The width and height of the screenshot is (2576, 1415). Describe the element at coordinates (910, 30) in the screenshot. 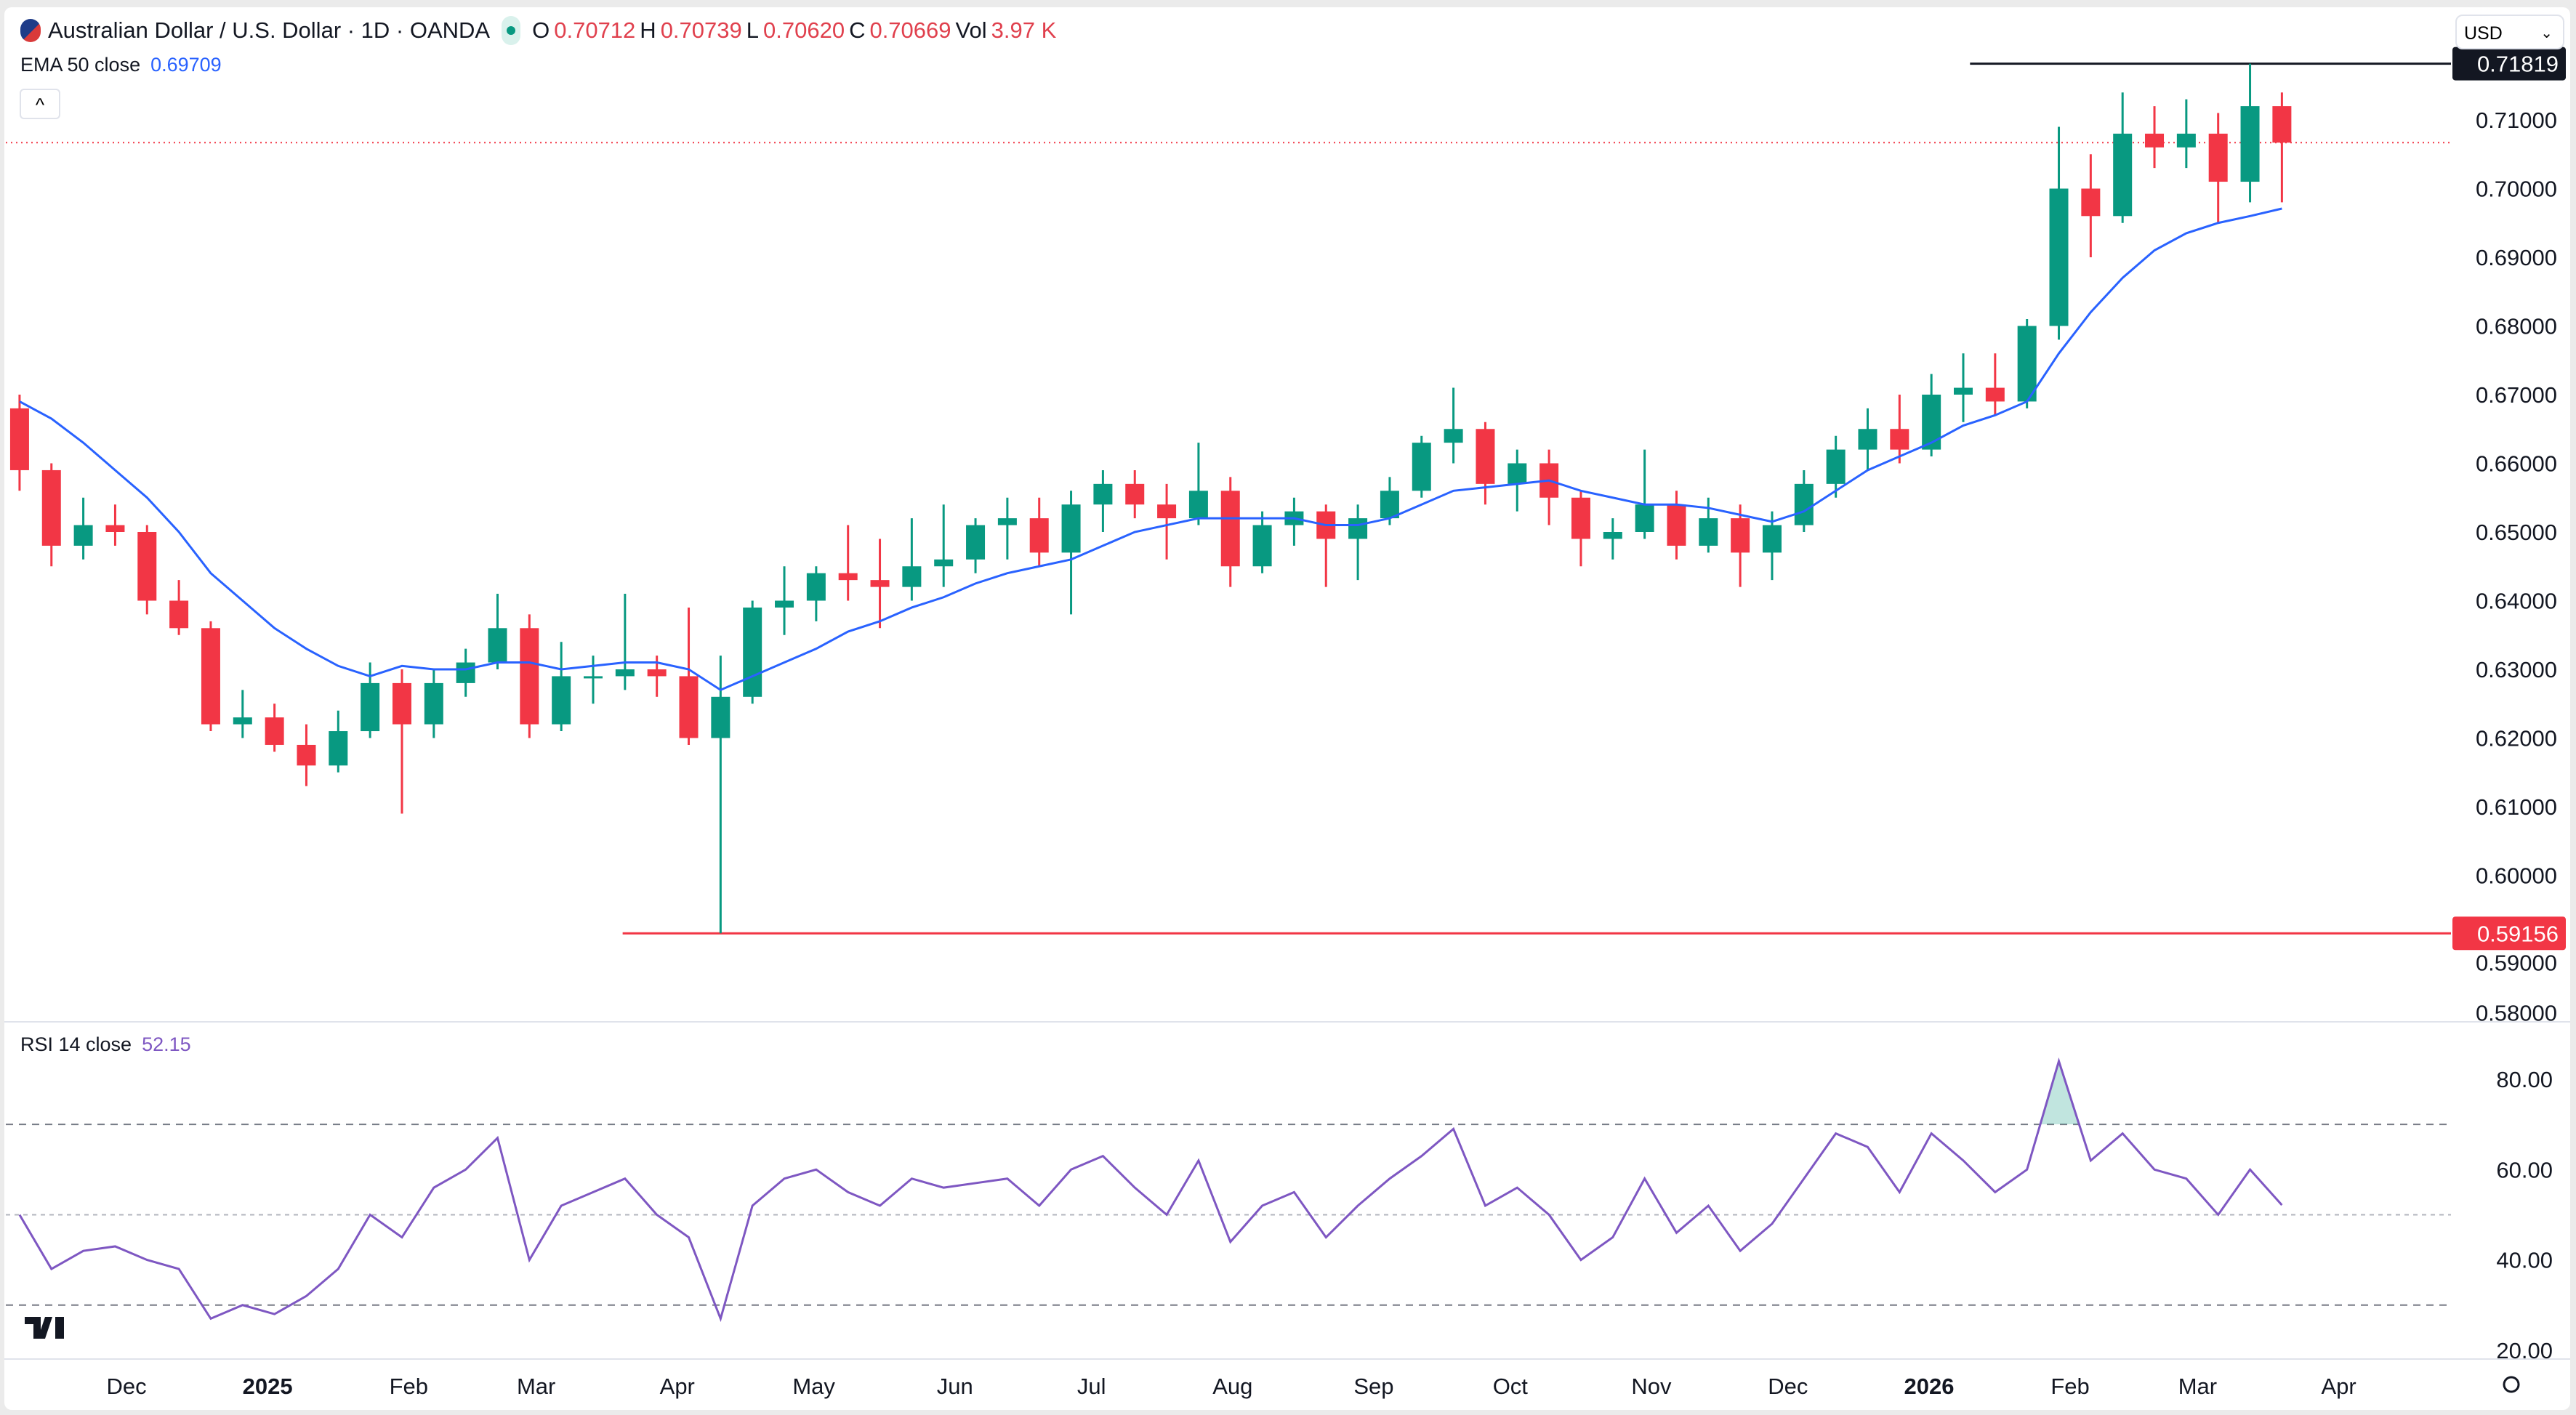

I see `close-value: 0.70669` at that location.